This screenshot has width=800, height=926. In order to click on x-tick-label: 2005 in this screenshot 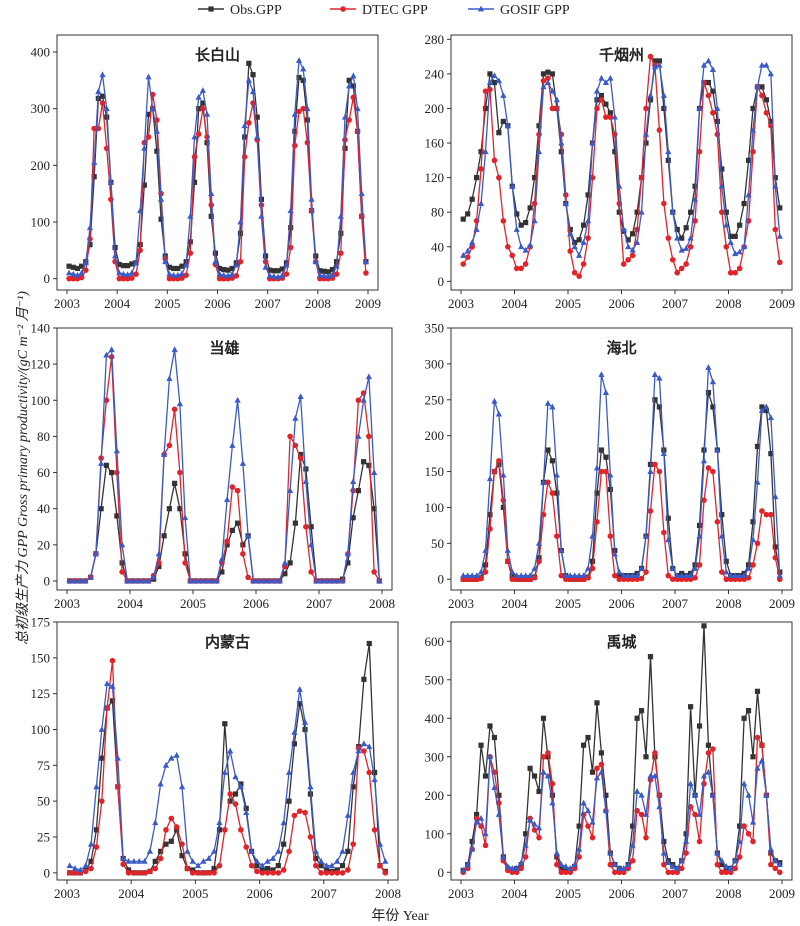, I will do `click(193, 603)`.